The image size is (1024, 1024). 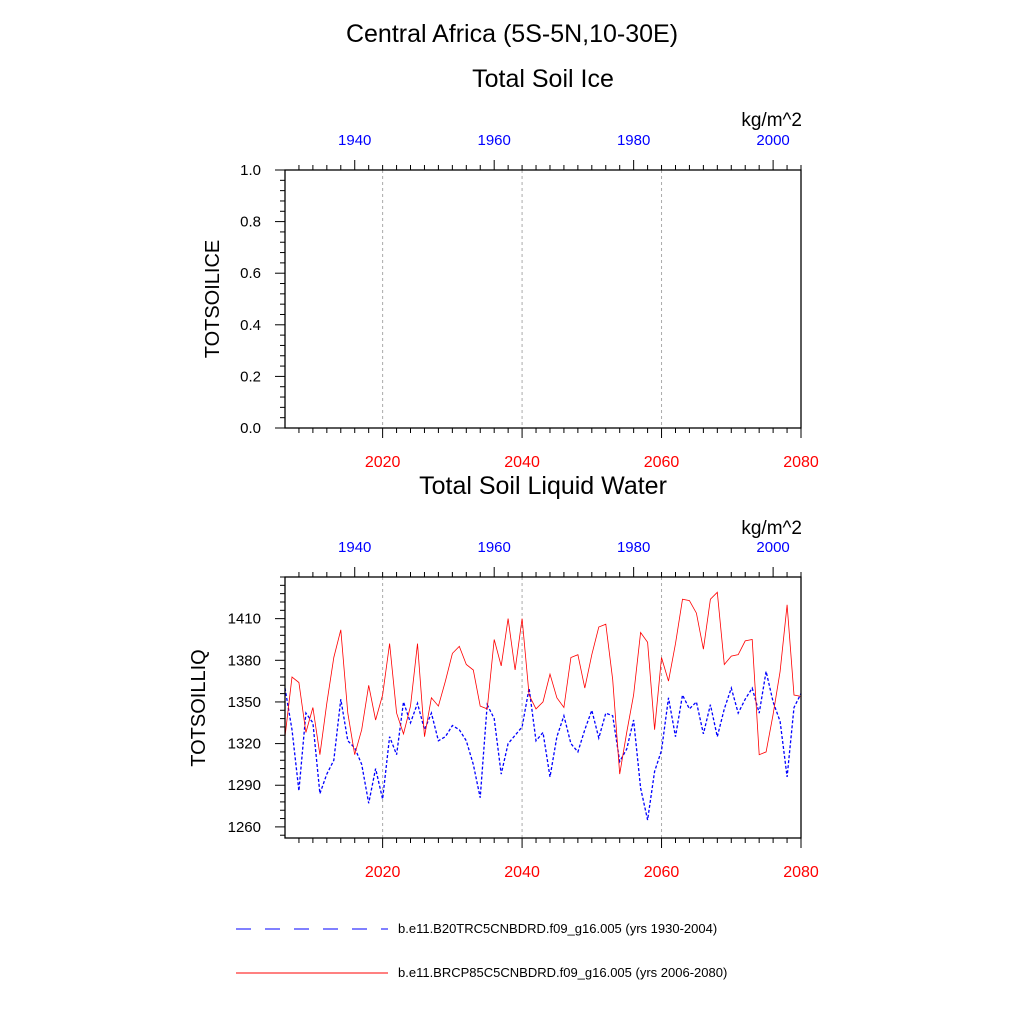 What do you see at coordinates (199, 707) in the screenshot?
I see `soil-liquid-ylabel: TOTSOILLIQ` at bounding box center [199, 707].